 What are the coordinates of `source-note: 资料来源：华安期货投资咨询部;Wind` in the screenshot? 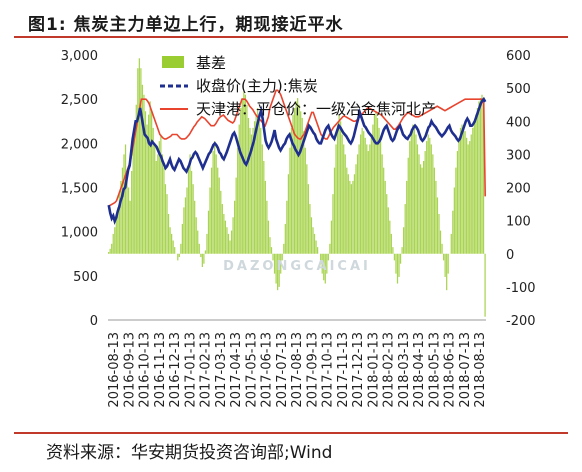 It's located at (189, 453).